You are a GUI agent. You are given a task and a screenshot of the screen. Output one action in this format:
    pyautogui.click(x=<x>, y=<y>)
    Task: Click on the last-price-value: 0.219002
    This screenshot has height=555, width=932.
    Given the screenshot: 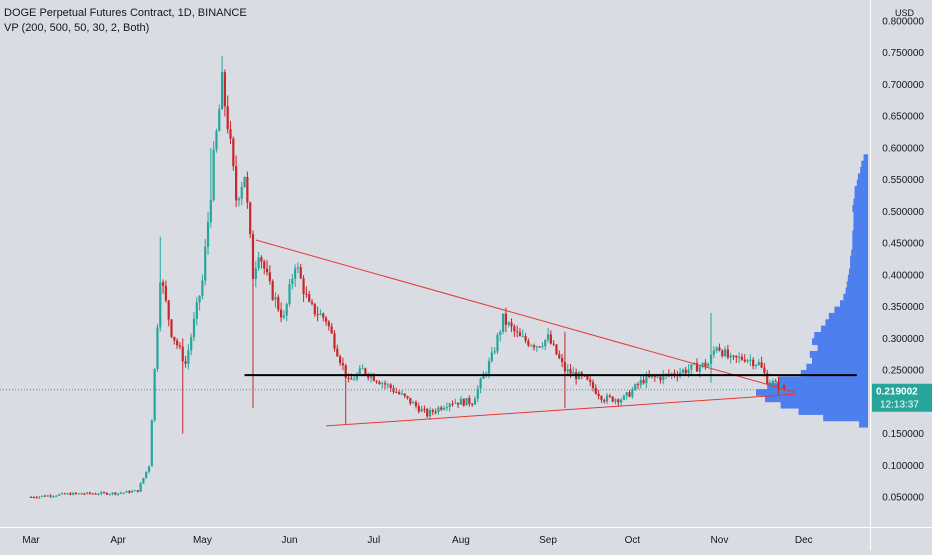 What is the action you would take?
    pyautogui.click(x=897, y=392)
    